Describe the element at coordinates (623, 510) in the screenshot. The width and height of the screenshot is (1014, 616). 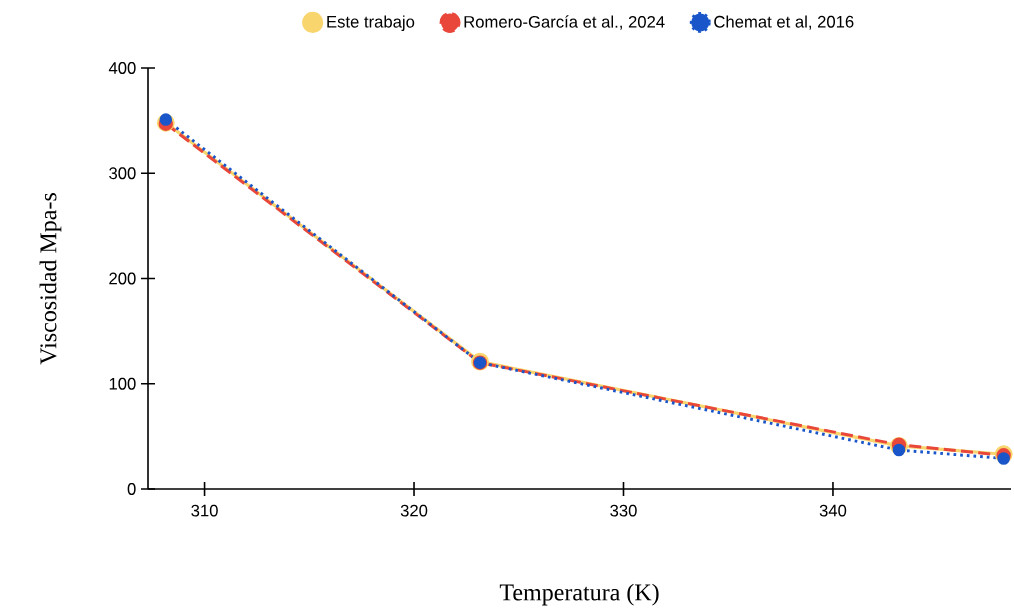
I see `x-tick-label: 330` at that location.